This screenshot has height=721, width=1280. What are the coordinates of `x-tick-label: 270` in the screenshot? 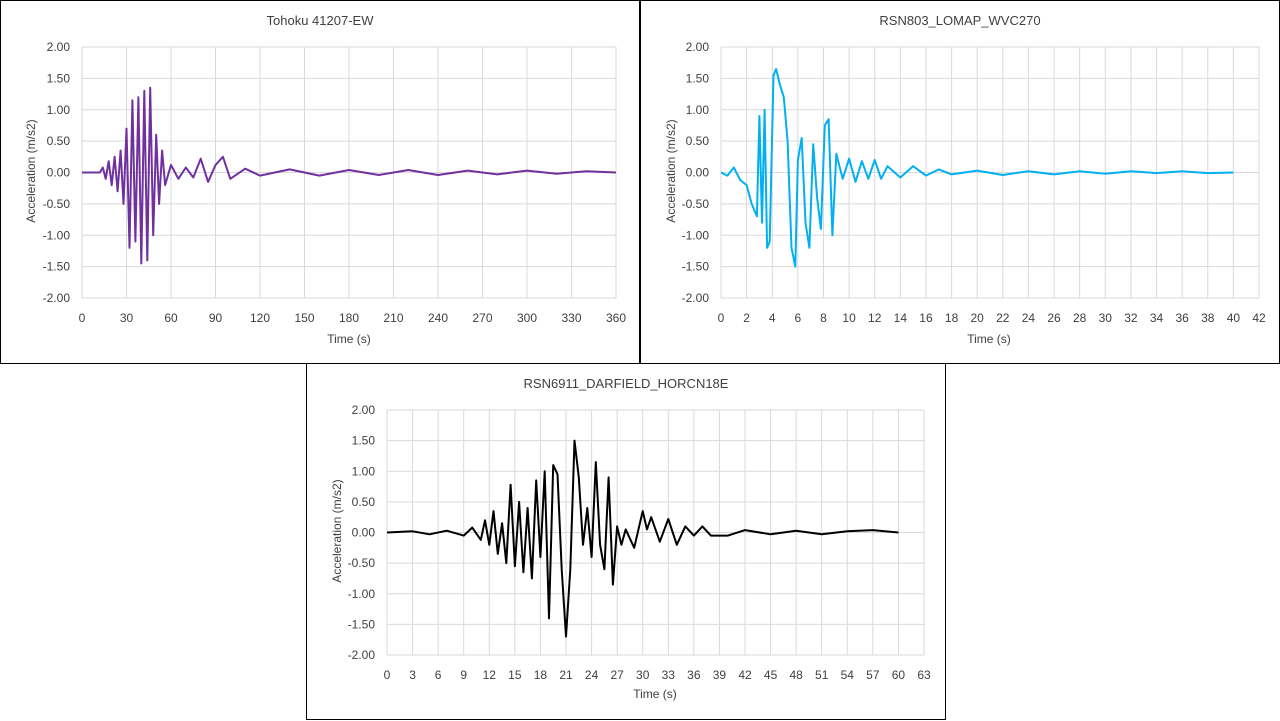 It's located at (482, 318).